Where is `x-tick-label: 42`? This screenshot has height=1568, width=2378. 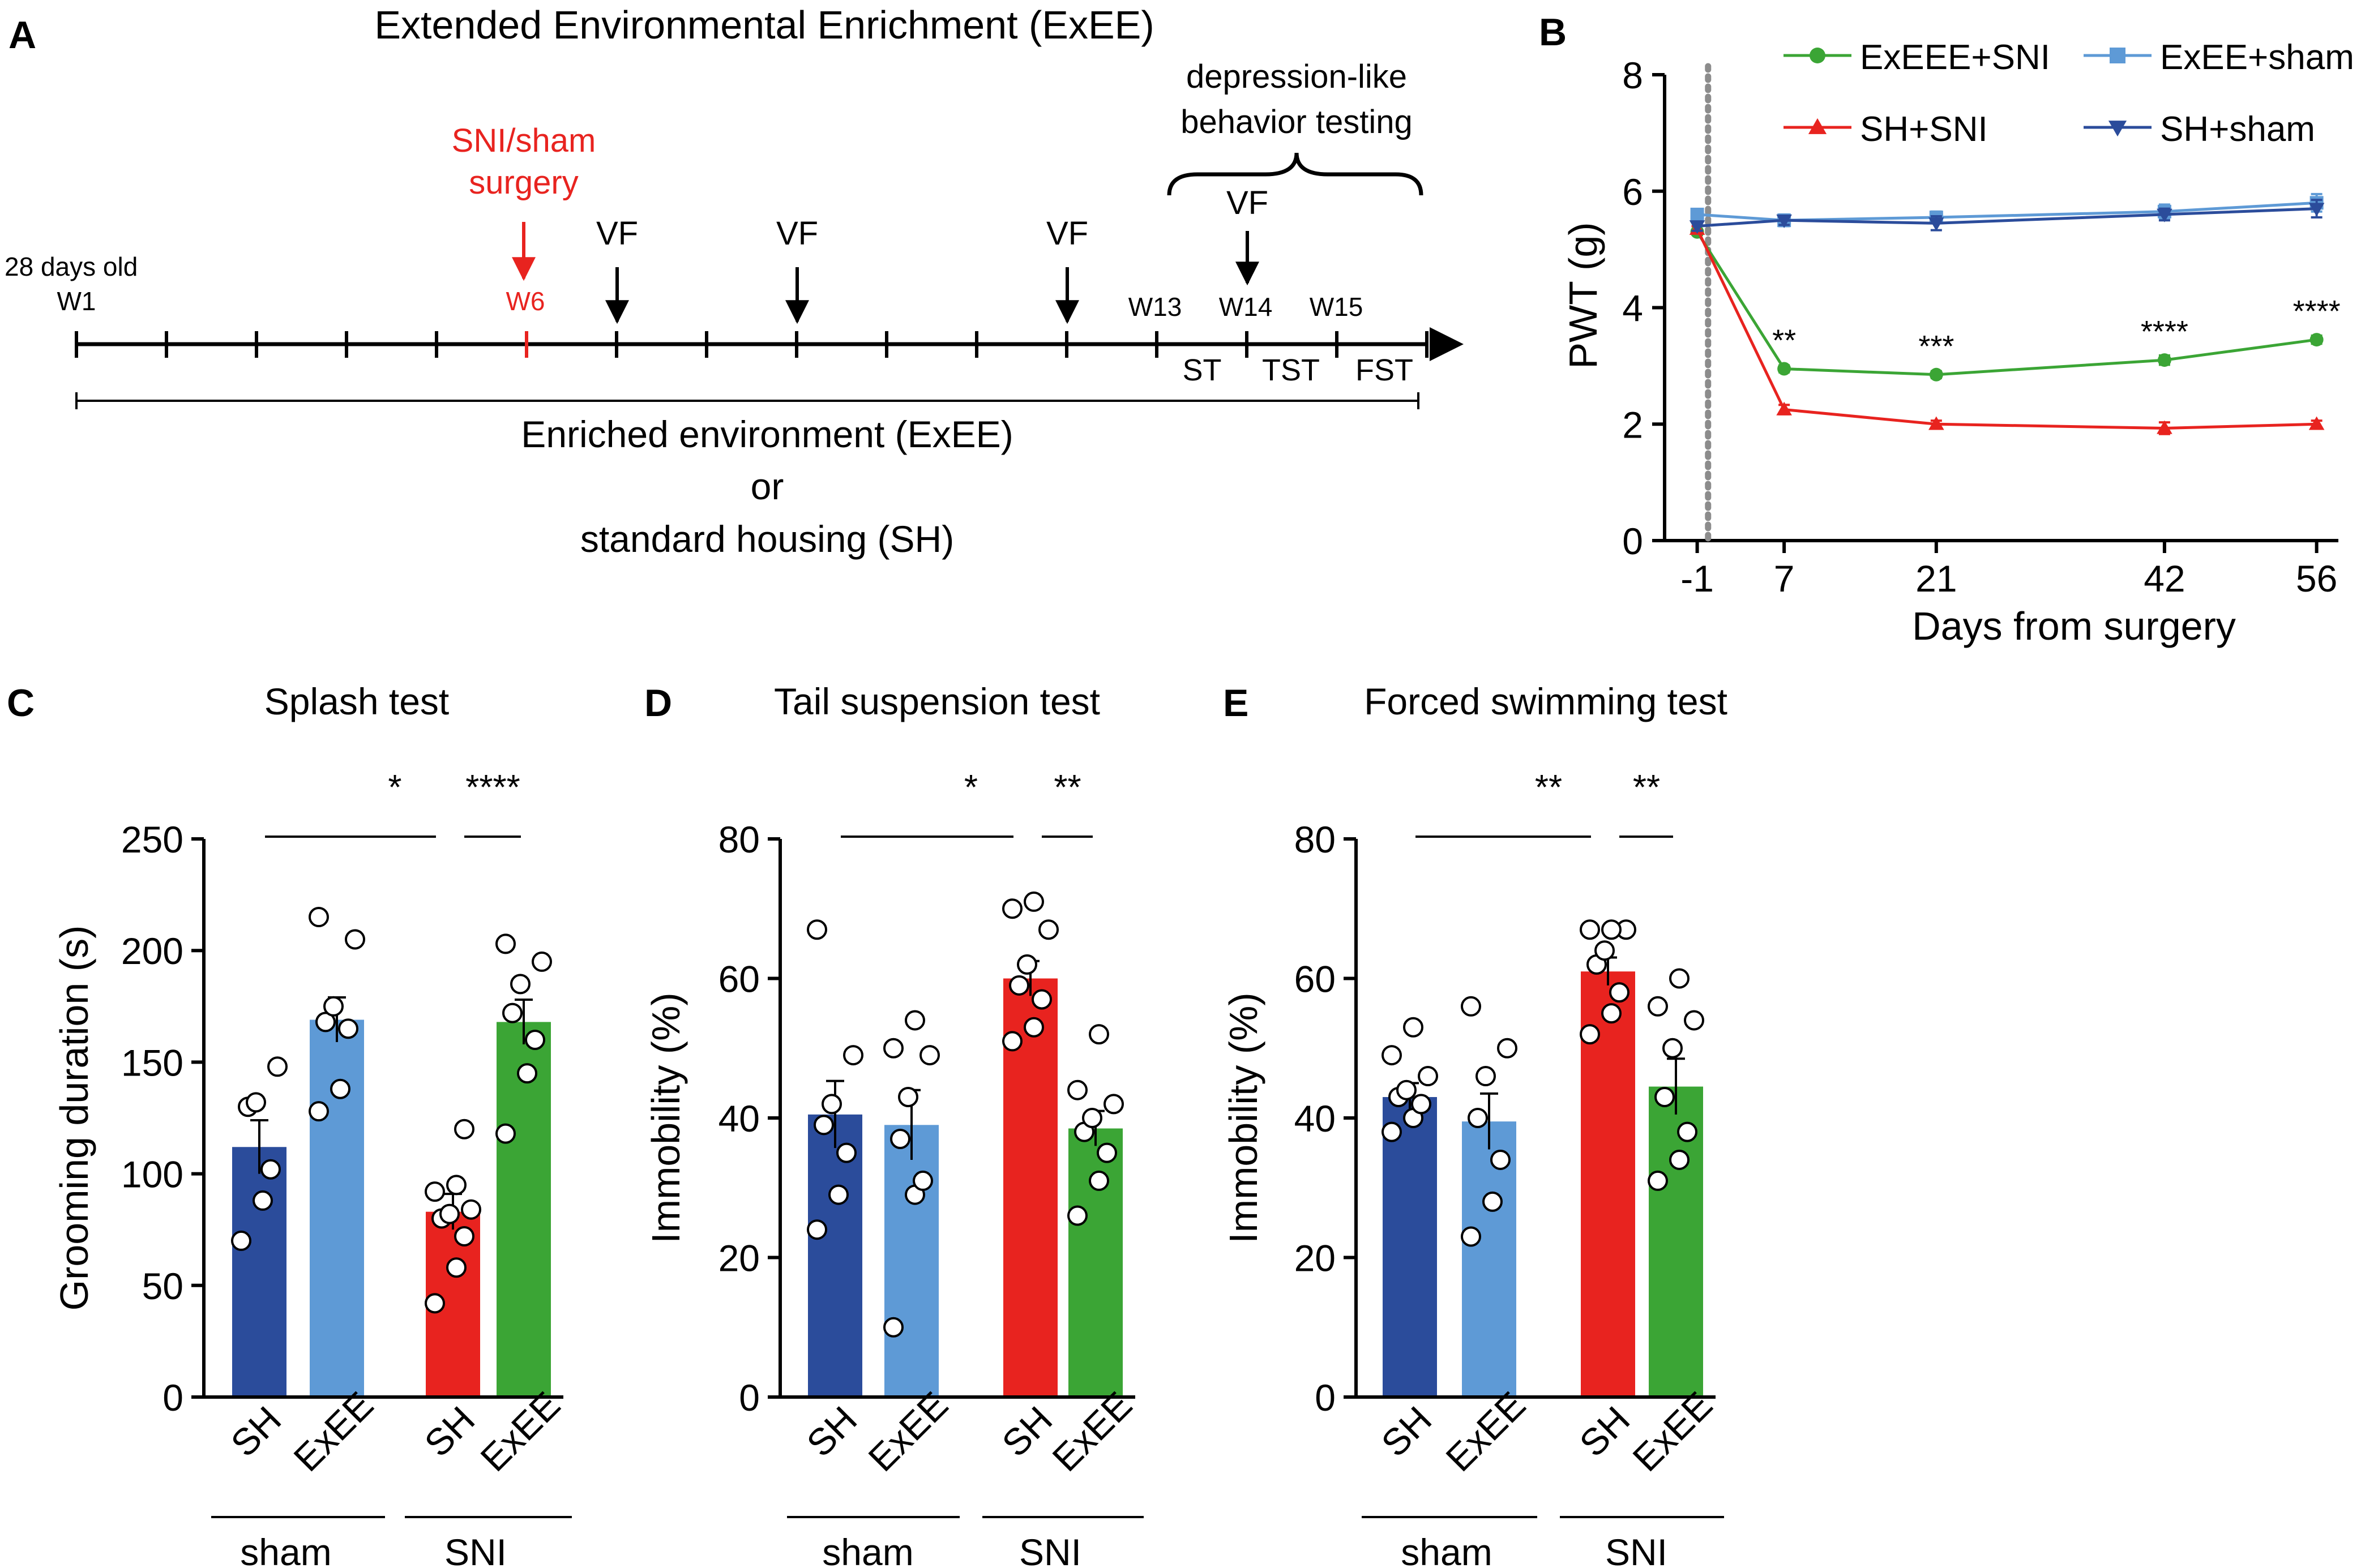 x-tick-label: 42 is located at coordinates (2165, 578).